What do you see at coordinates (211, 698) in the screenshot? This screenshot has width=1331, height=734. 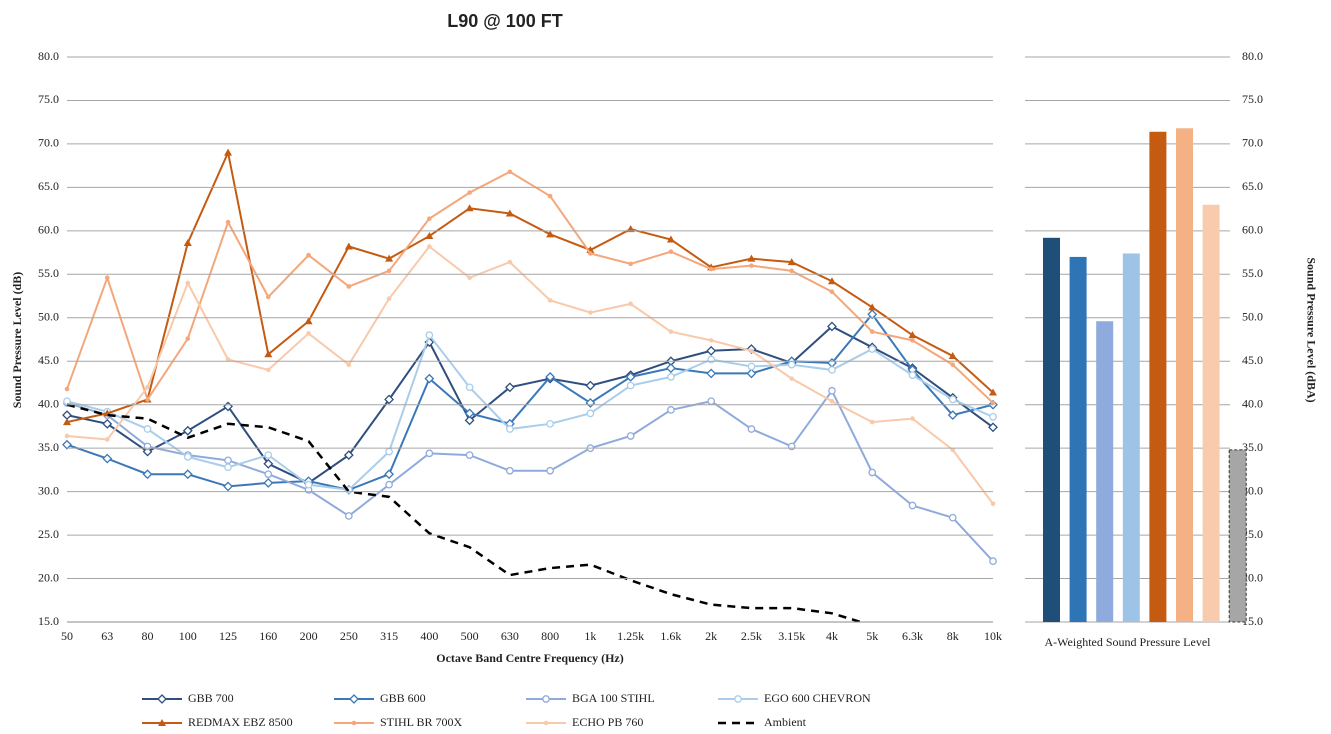 I see `legend-label: GBB 700` at bounding box center [211, 698].